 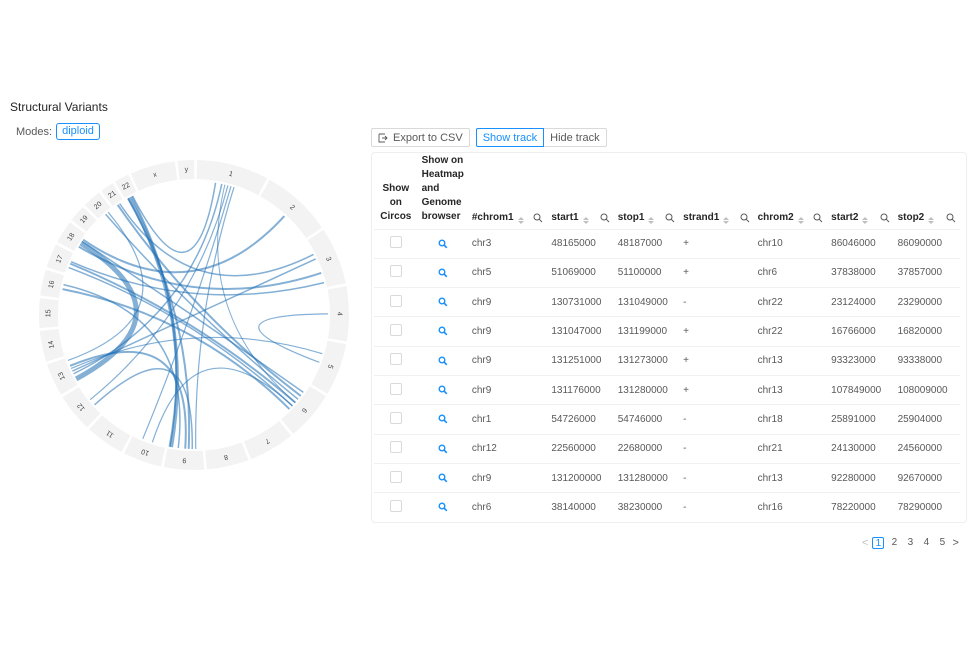 What do you see at coordinates (926, 542) in the screenshot?
I see `page-4: 4` at bounding box center [926, 542].